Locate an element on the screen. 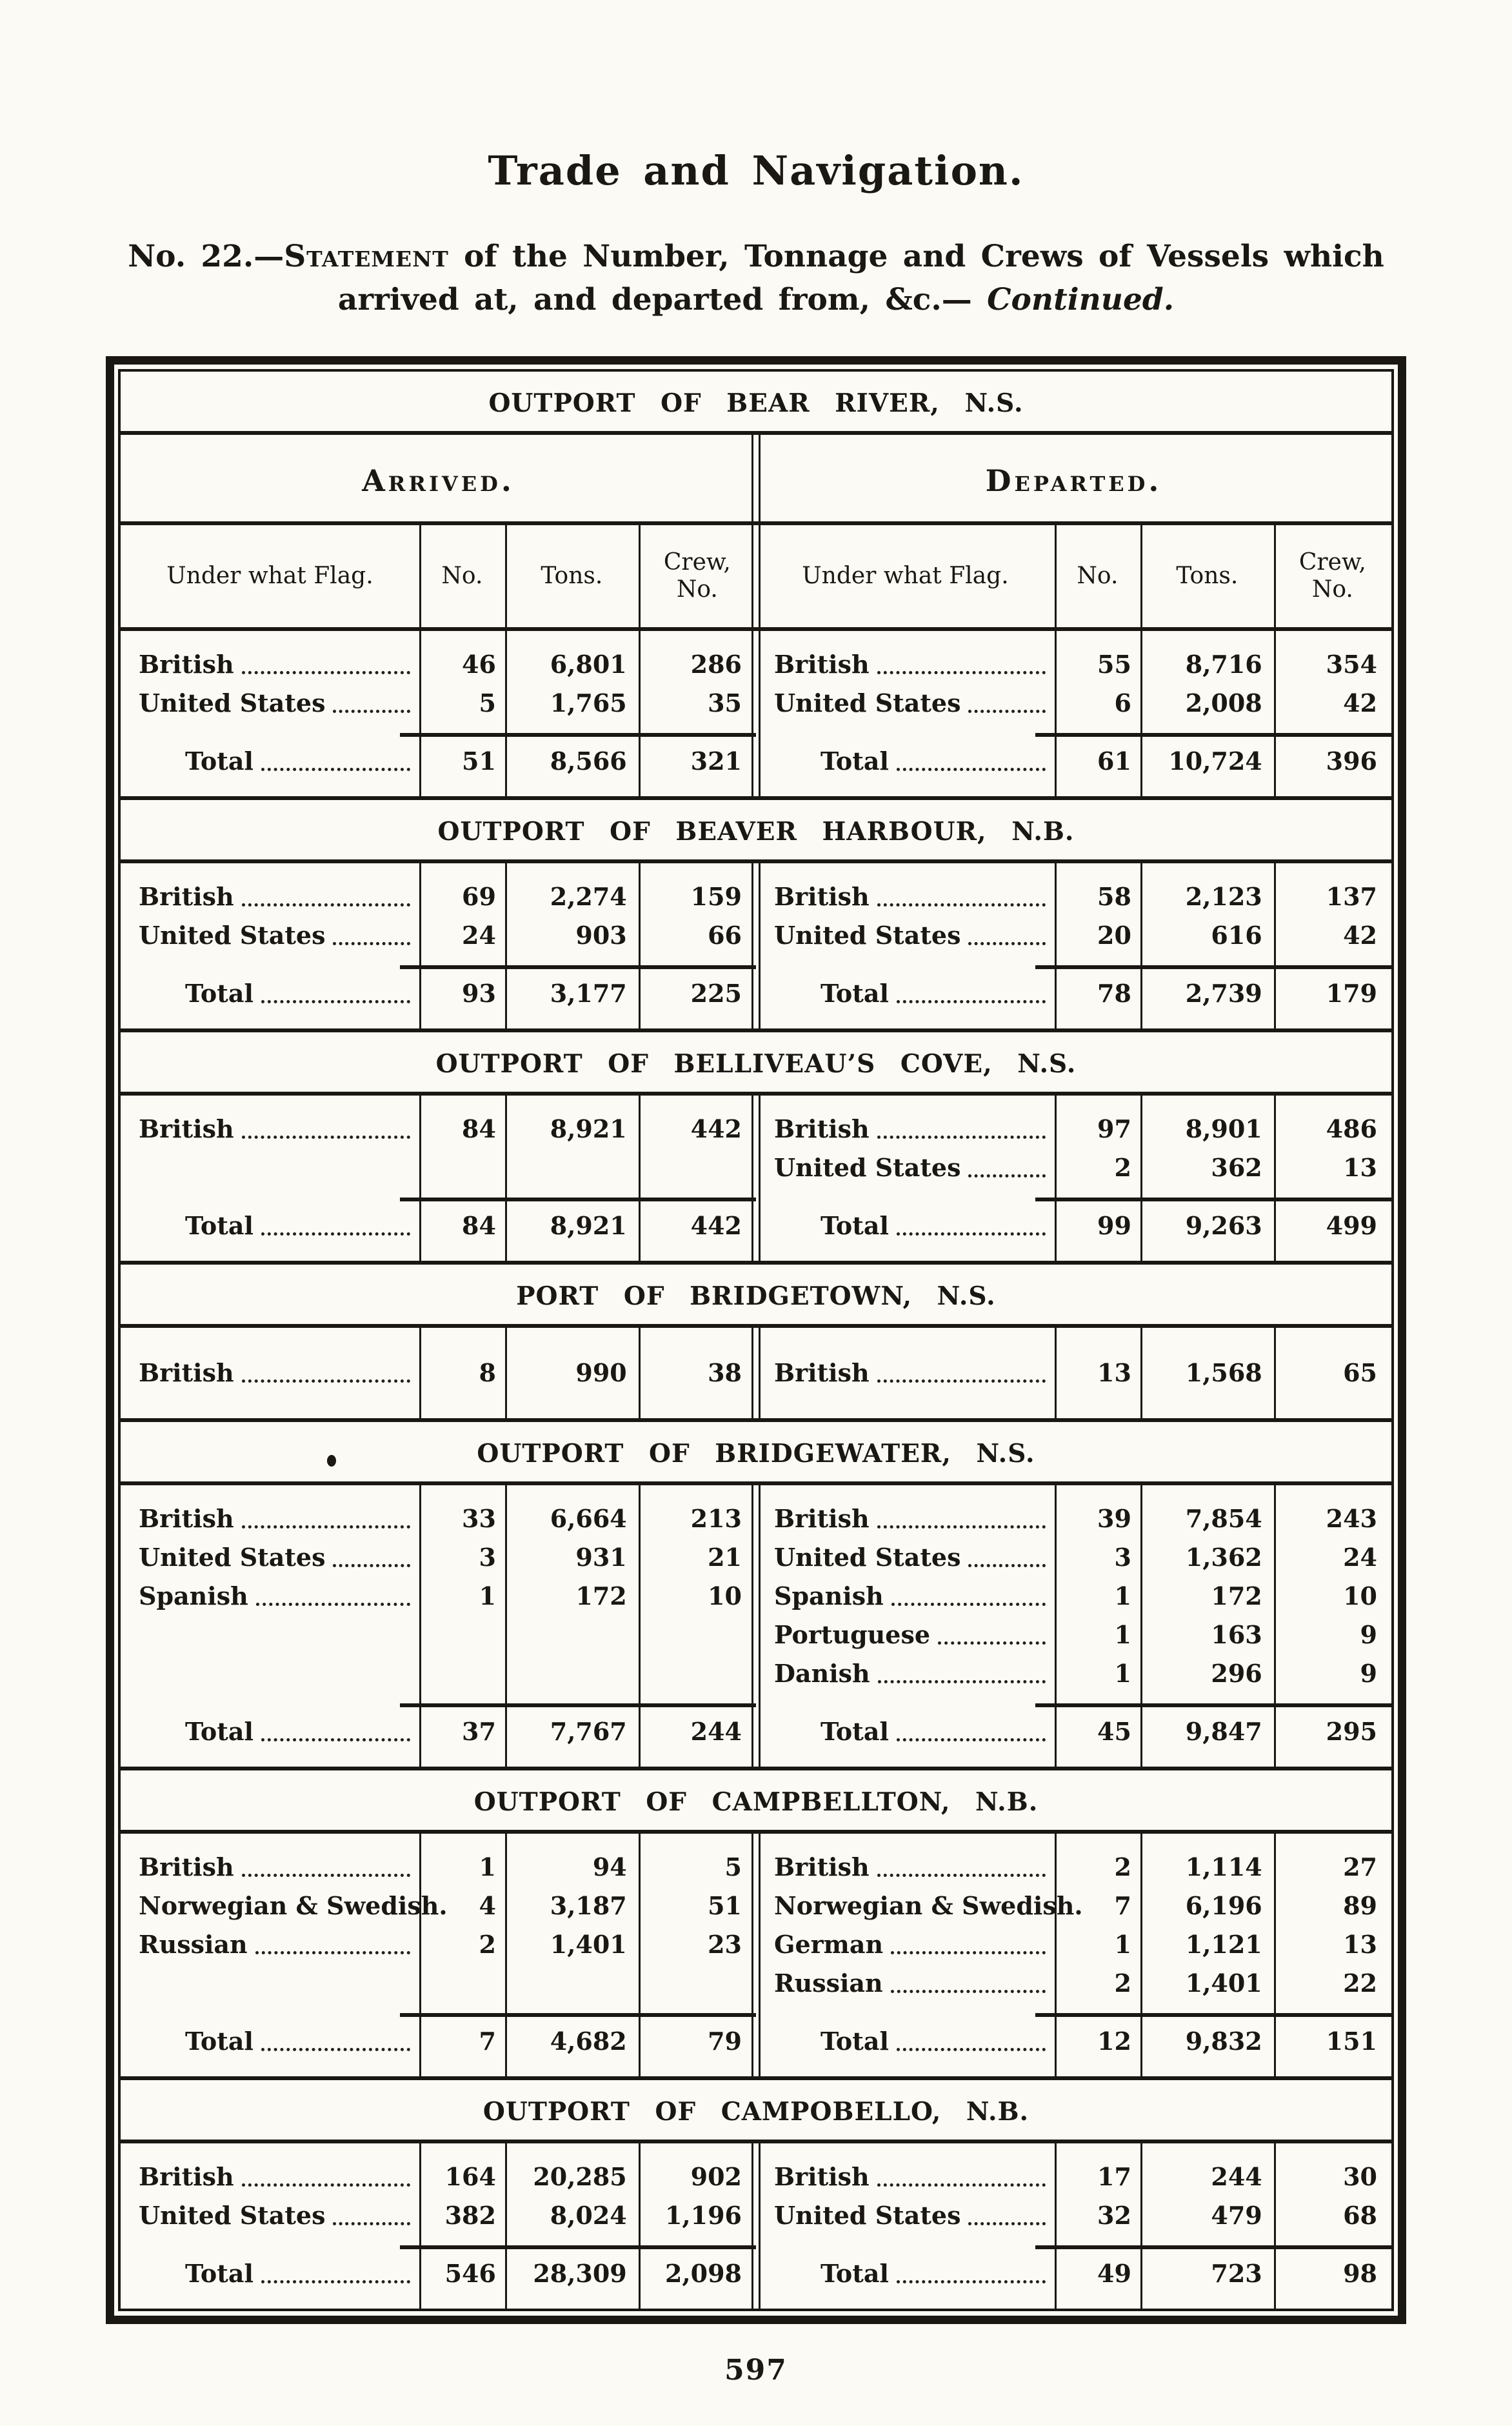 The width and height of the screenshot is (1512, 2426). tonnage: 244 is located at coordinates (1237, 2177).